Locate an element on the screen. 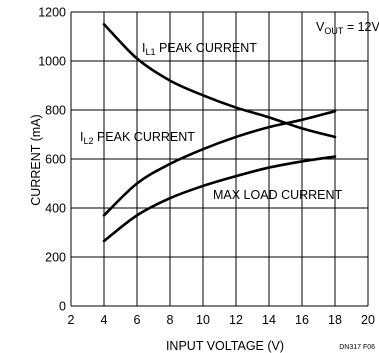  il2-series-label: IL2 PEAK CURRENT is located at coordinates (137, 138).